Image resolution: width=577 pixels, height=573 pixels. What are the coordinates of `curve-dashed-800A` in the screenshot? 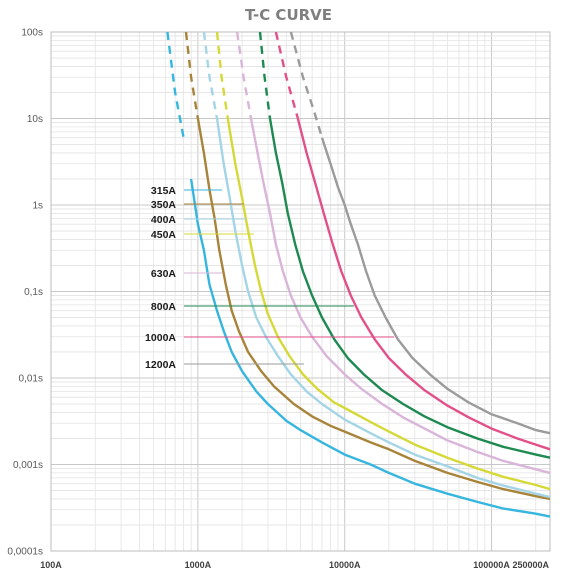 It's located at (265, 75).